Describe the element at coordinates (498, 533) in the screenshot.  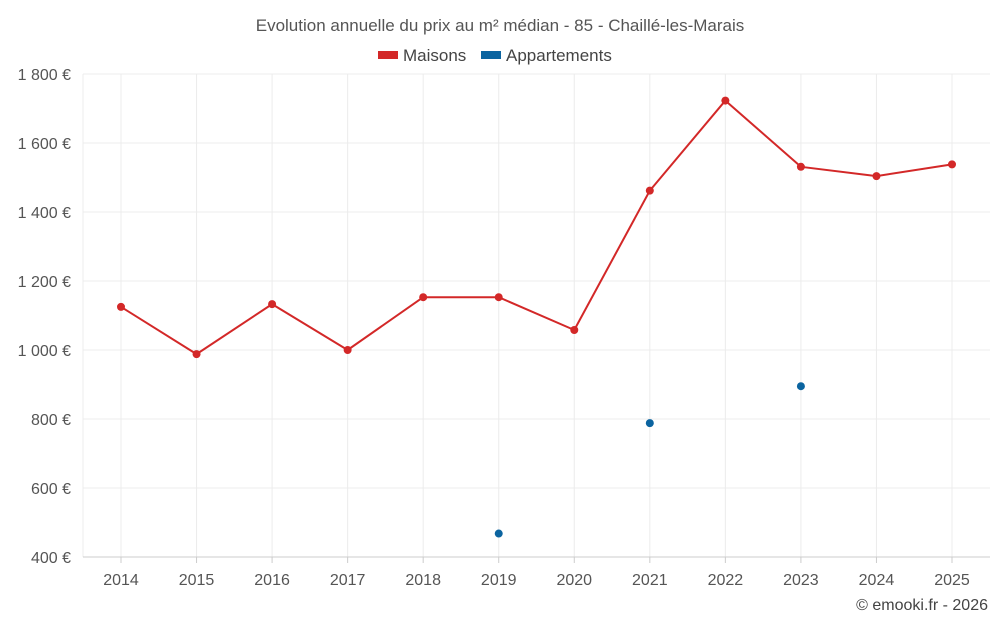
I see `data-point-appartements-2019` at that location.